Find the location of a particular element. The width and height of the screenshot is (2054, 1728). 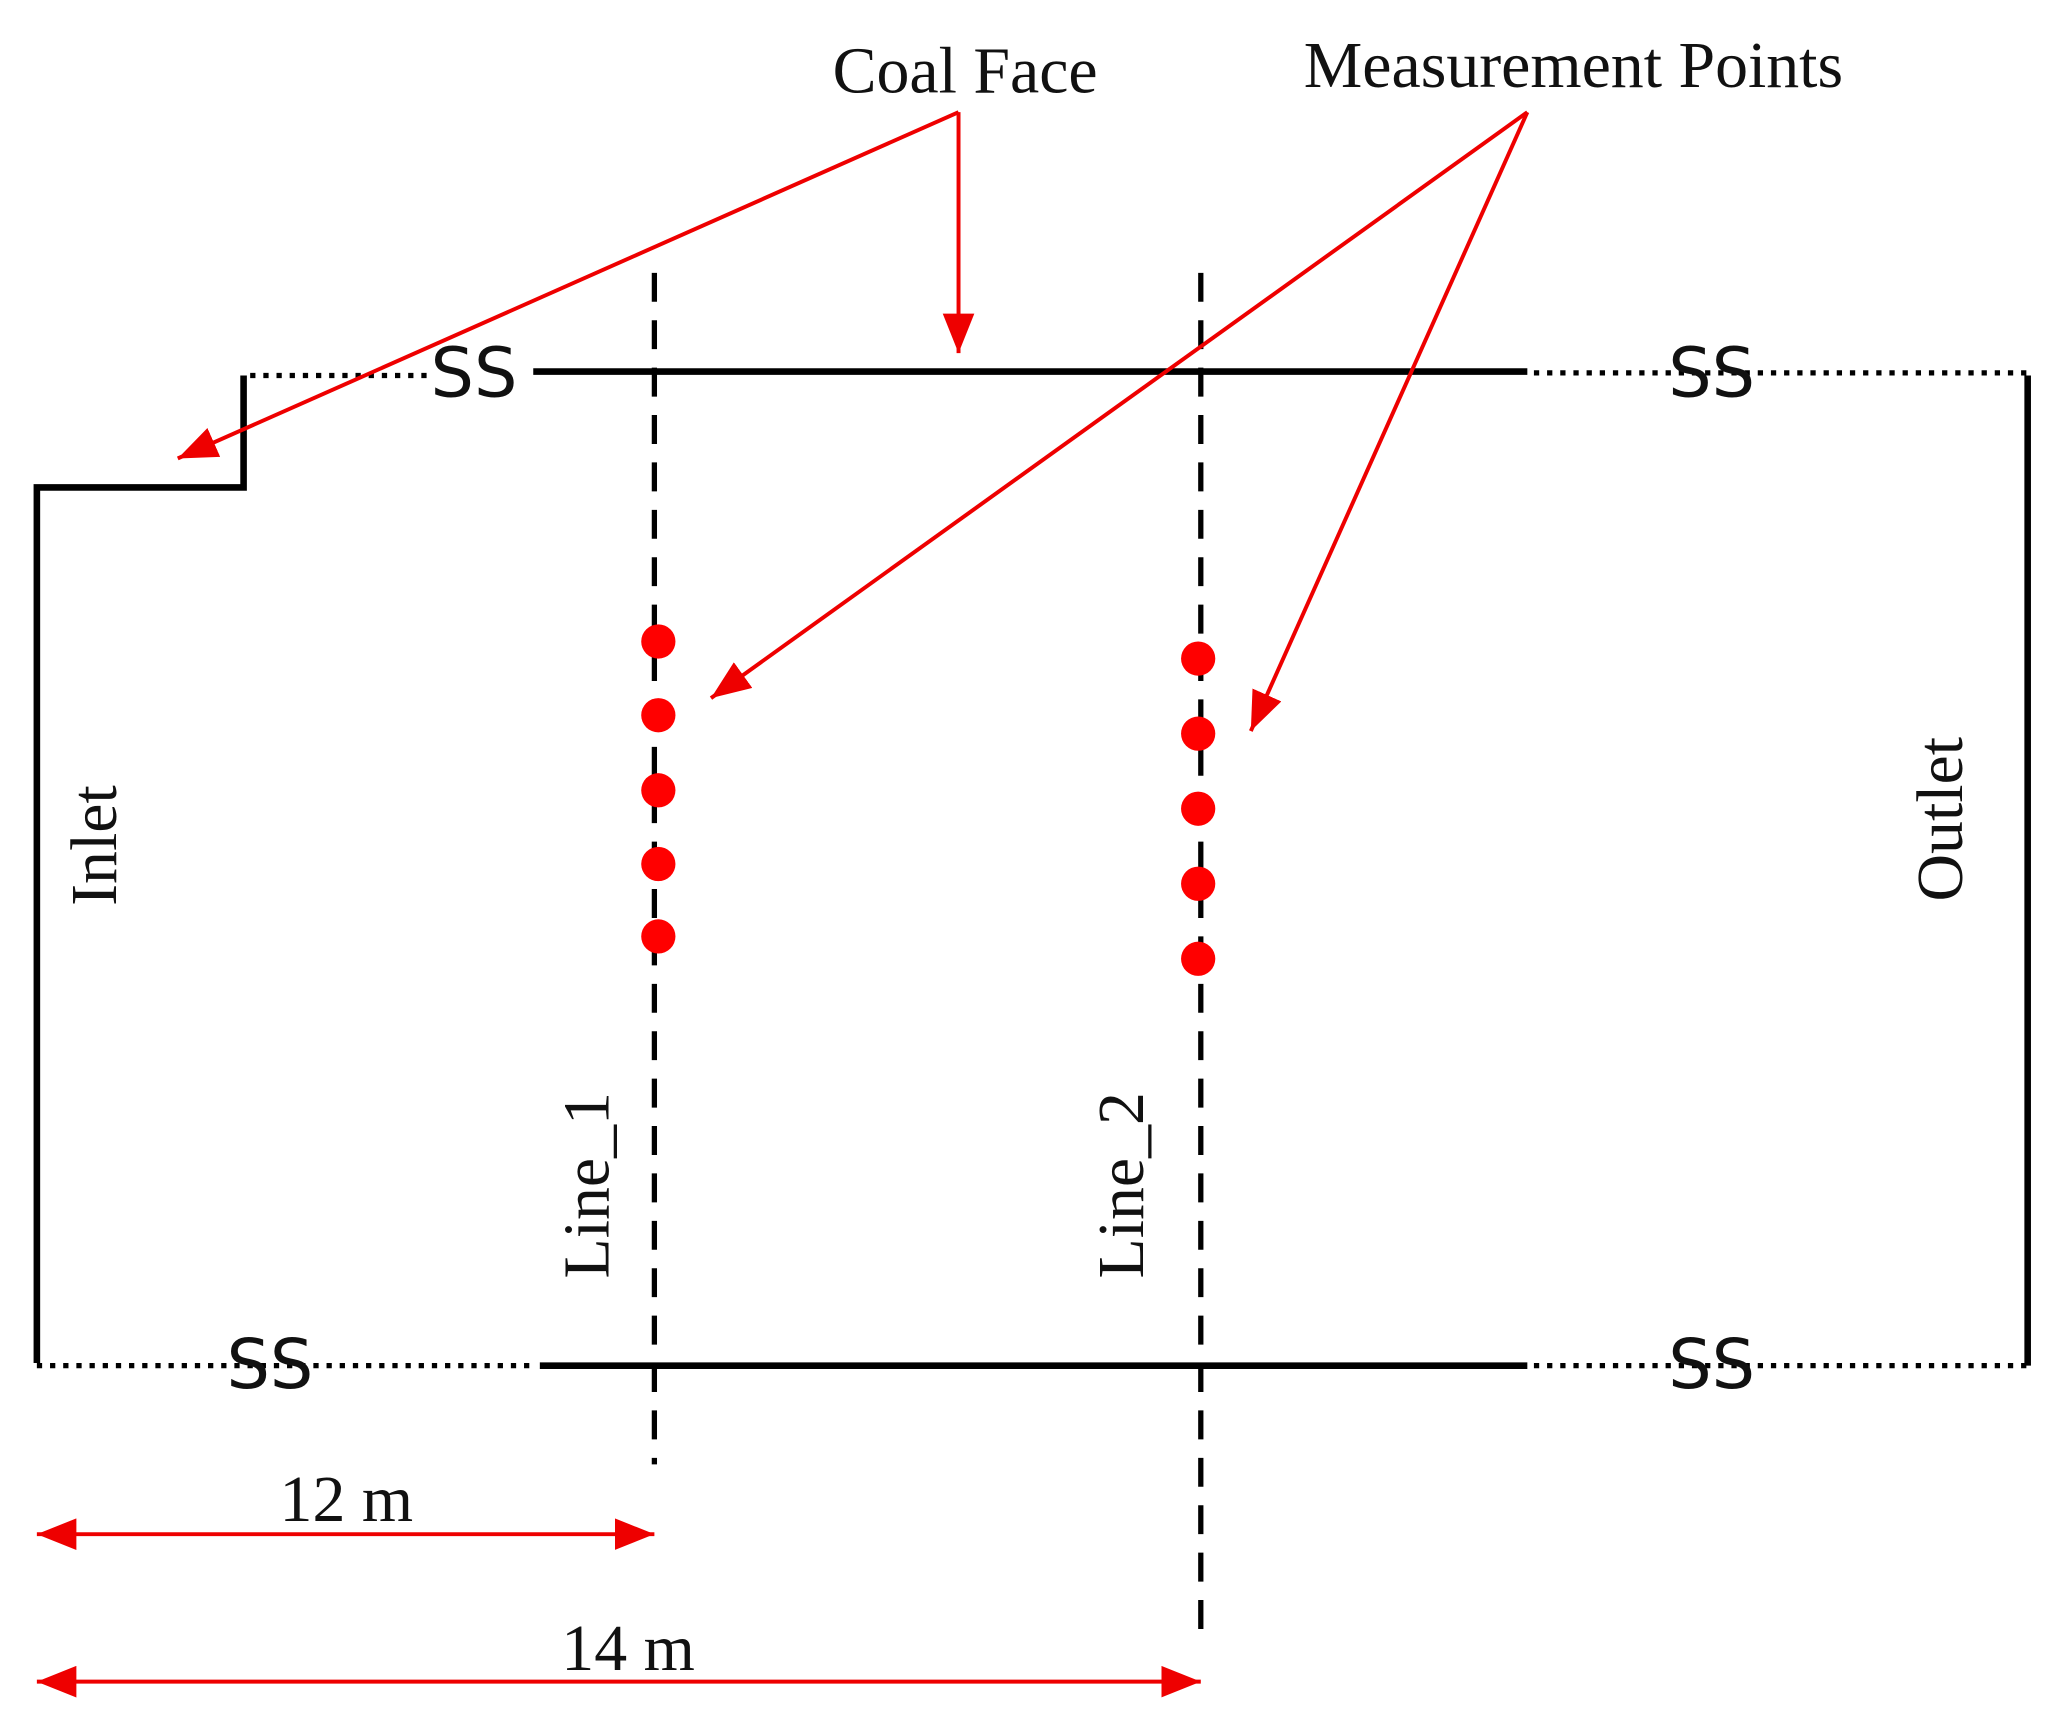

outlet-label: Outlet is located at coordinates (1940, 819).